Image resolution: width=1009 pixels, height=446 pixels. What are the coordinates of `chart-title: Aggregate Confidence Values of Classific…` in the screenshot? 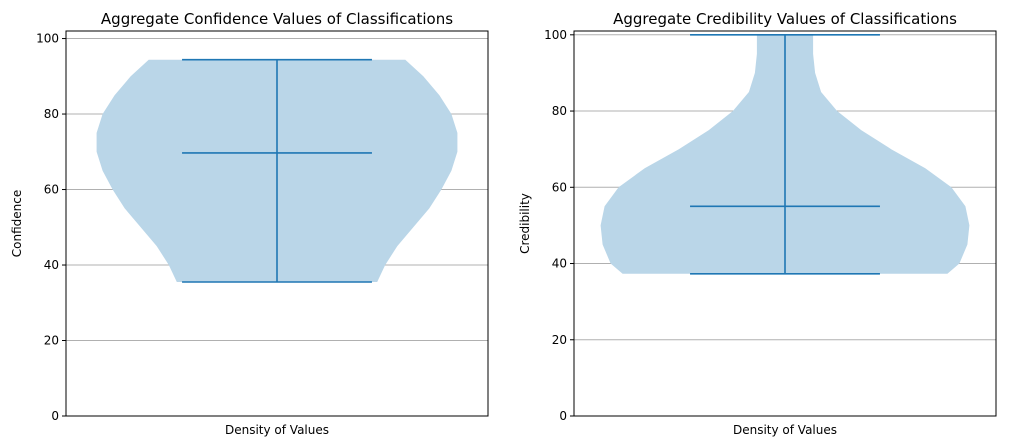 It's located at (277, 19).